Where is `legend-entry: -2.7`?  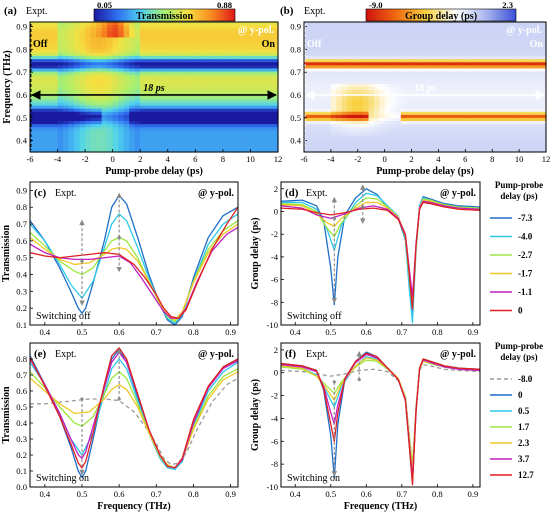 legend-entry: -2.7 is located at coordinates (525, 255).